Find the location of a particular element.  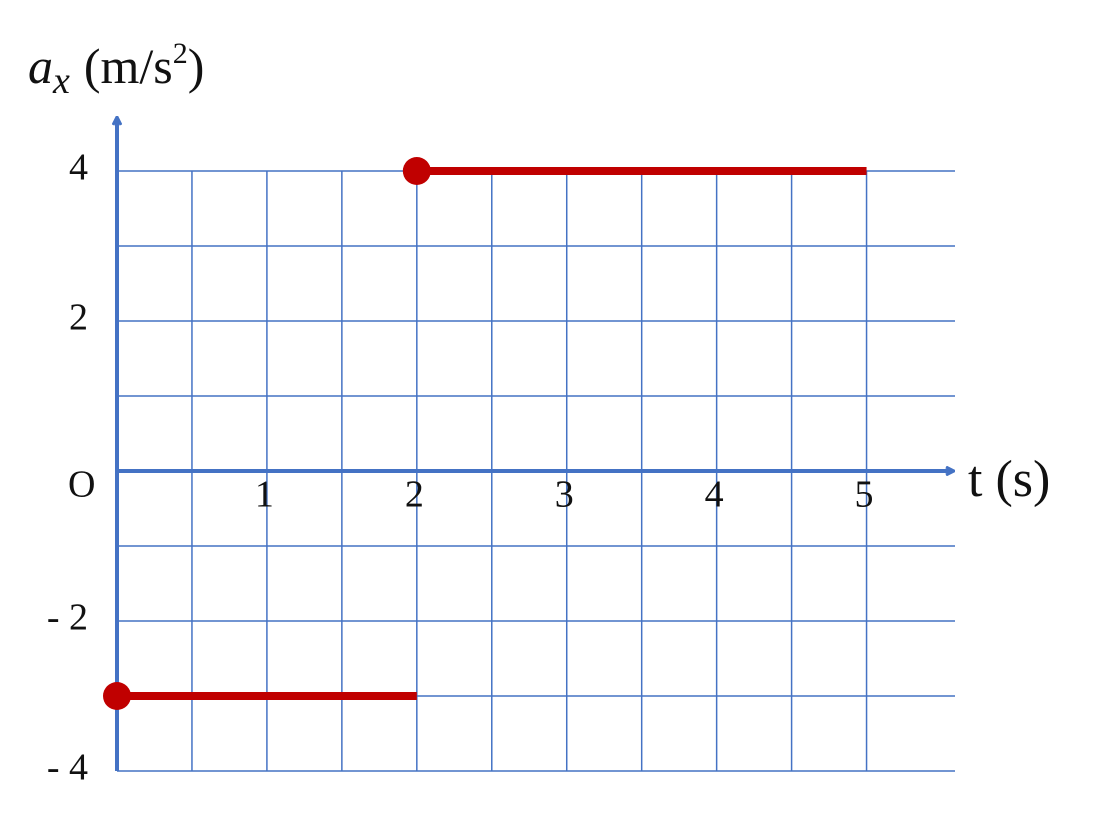

x-tick-label: 3 is located at coordinates (564, 495).